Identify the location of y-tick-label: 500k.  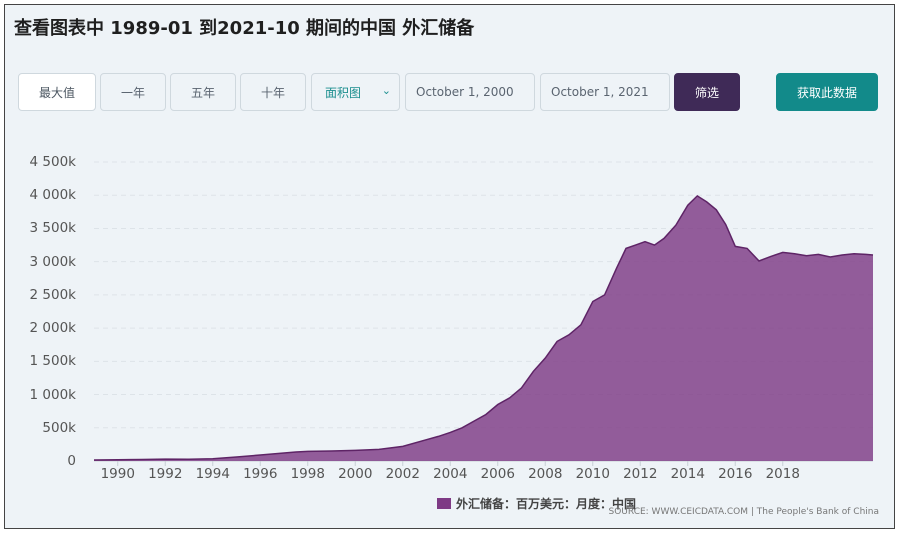
(59, 427).